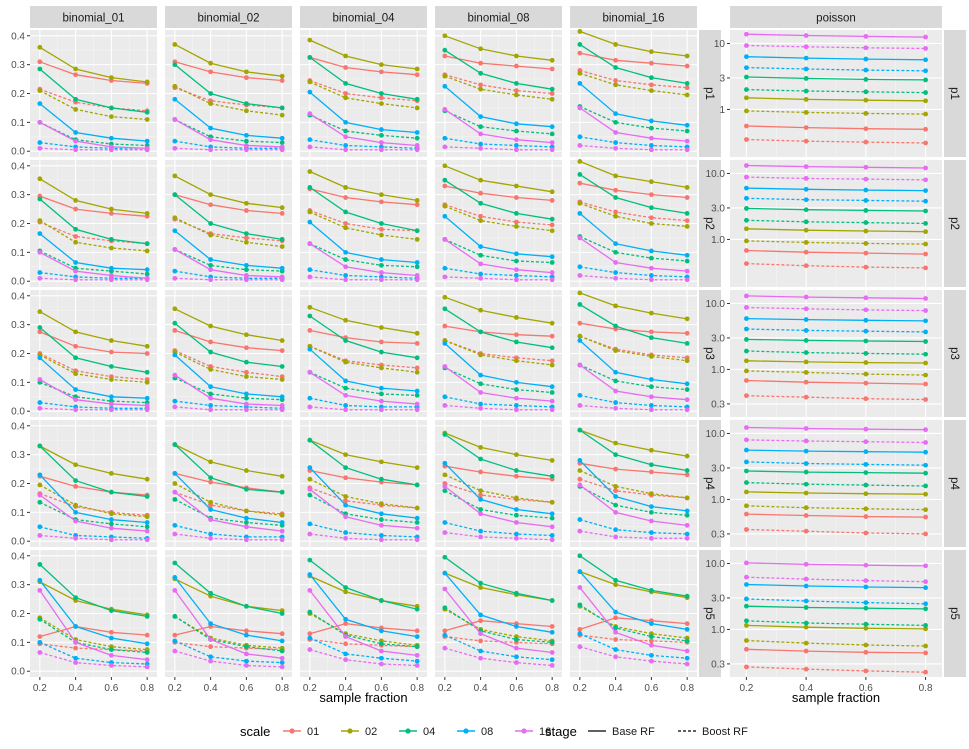 This screenshot has height=749, width=969. What do you see at coordinates (633, 732) in the screenshot?
I see `legend-label-stage-base: Base RF` at bounding box center [633, 732].